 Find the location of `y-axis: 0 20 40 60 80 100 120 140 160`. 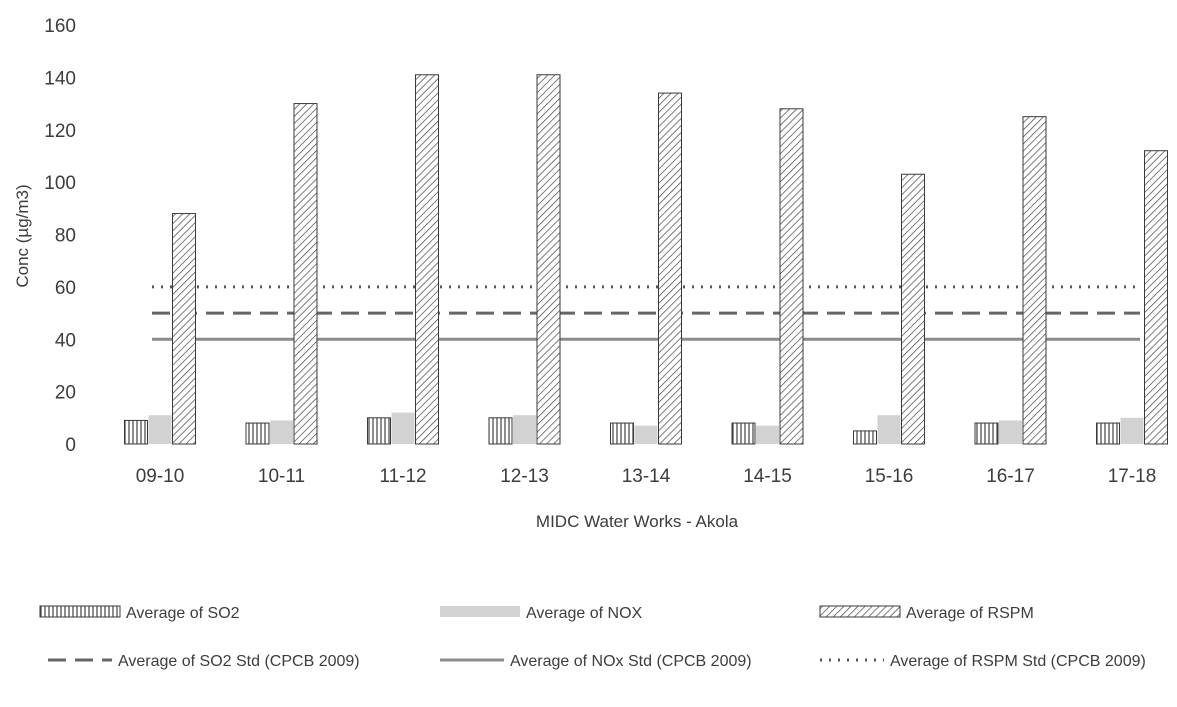

y-axis: 0 20 40 60 80 100 120 140 160 is located at coordinates (60, 236).